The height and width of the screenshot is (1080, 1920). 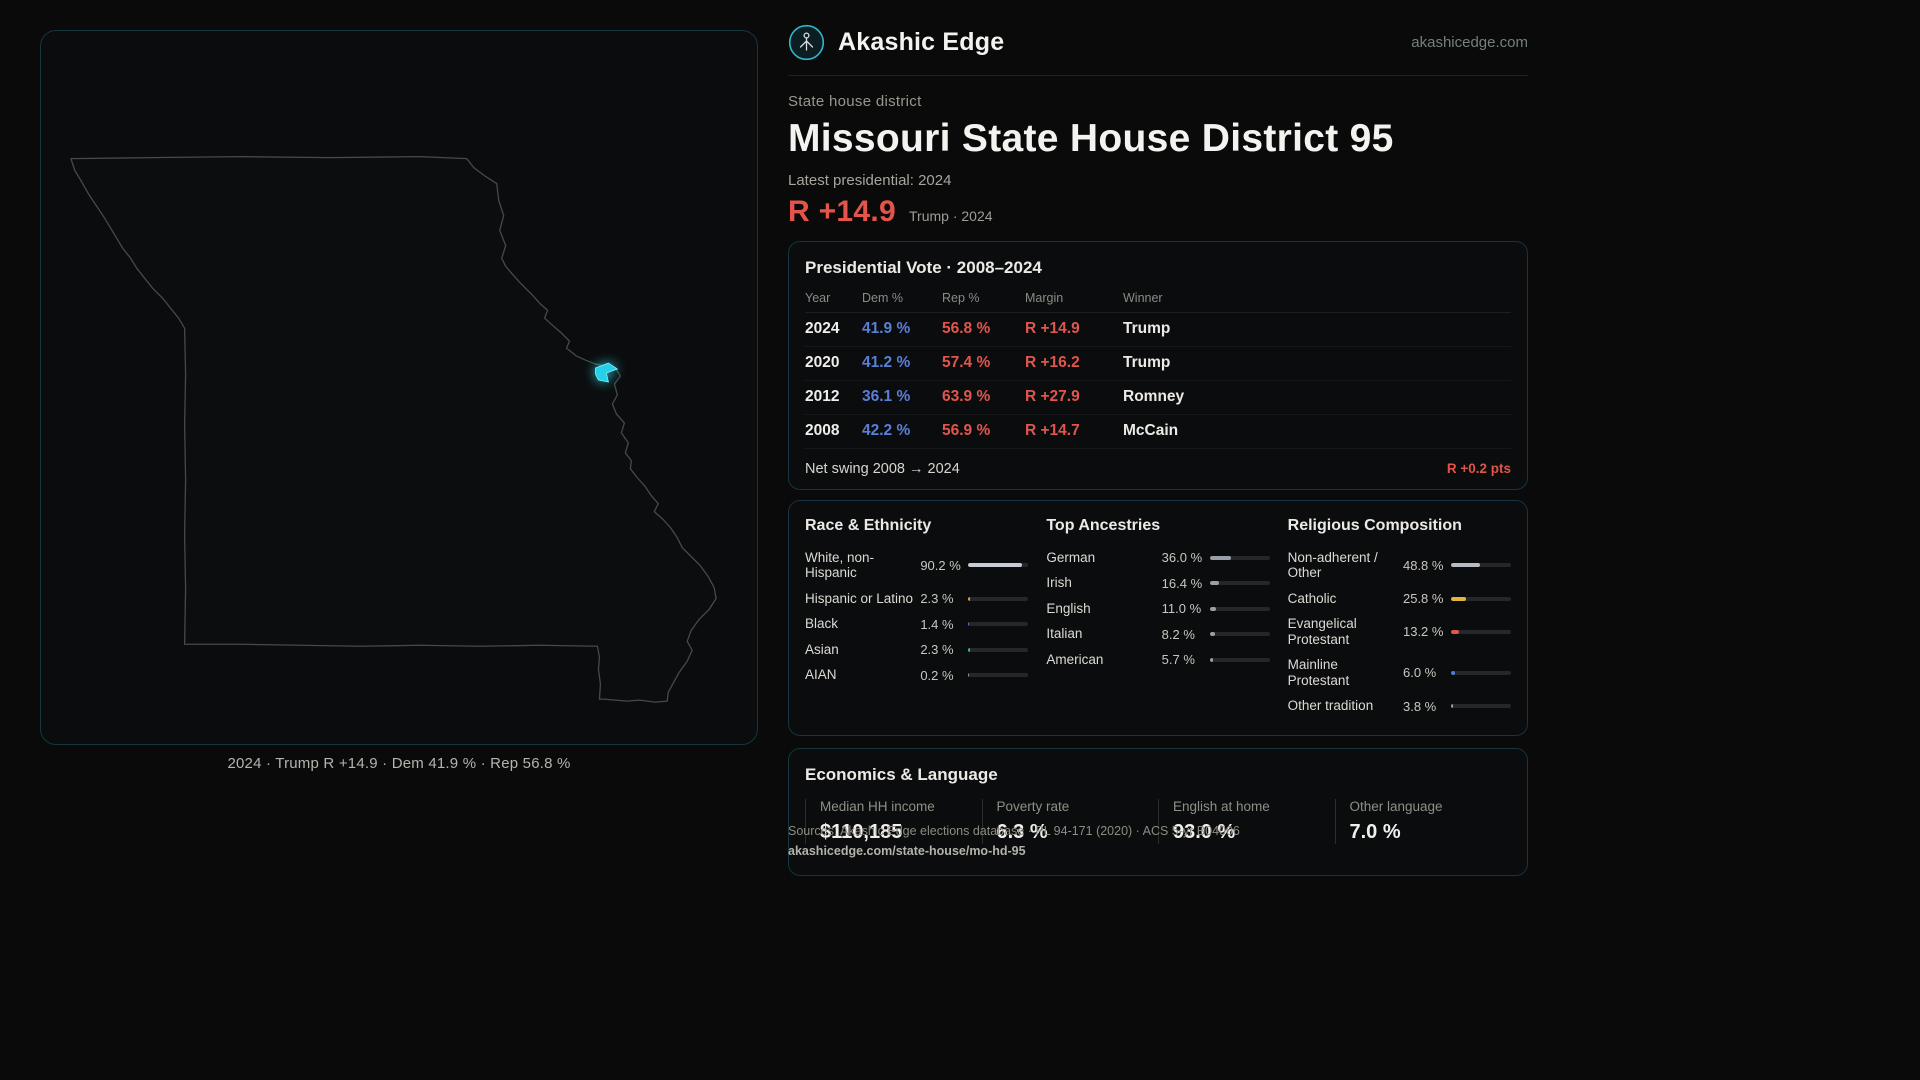 I want to click on presidential-vote-title: Presidential Vote · 2008–2024, so click(x=923, y=267).